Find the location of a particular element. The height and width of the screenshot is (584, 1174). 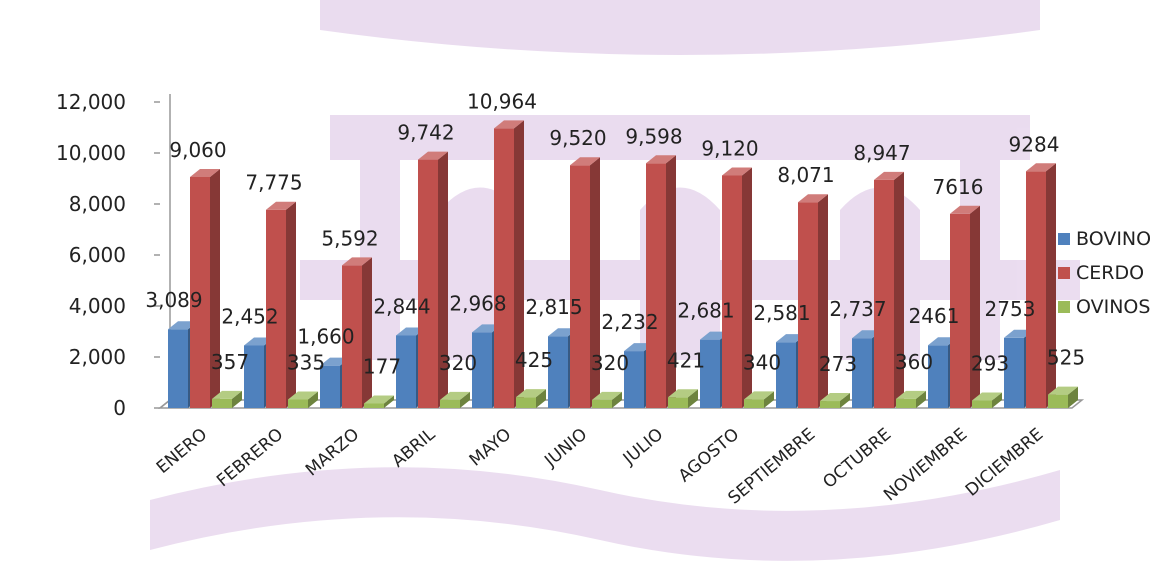

category-label: ENERO is located at coordinates (182, 452).